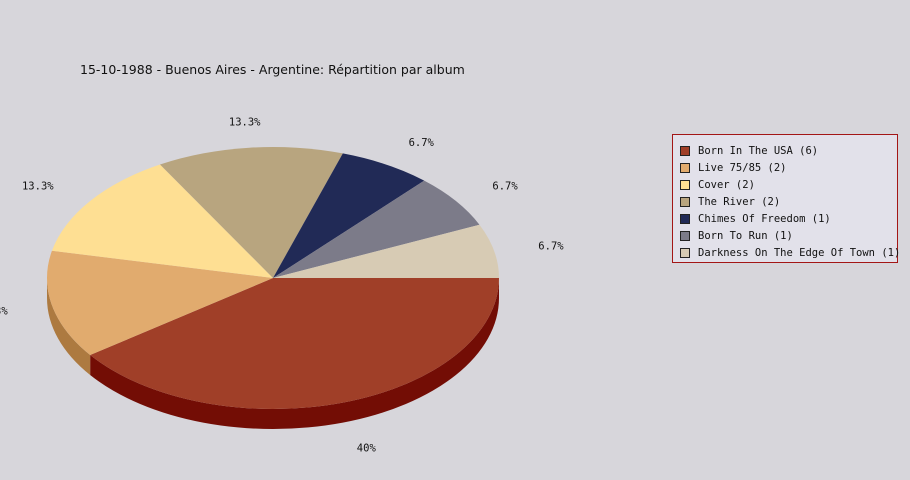  Describe the element at coordinates (788, 184) in the screenshot. I see `legend-item-cover: Cover (2)` at that location.